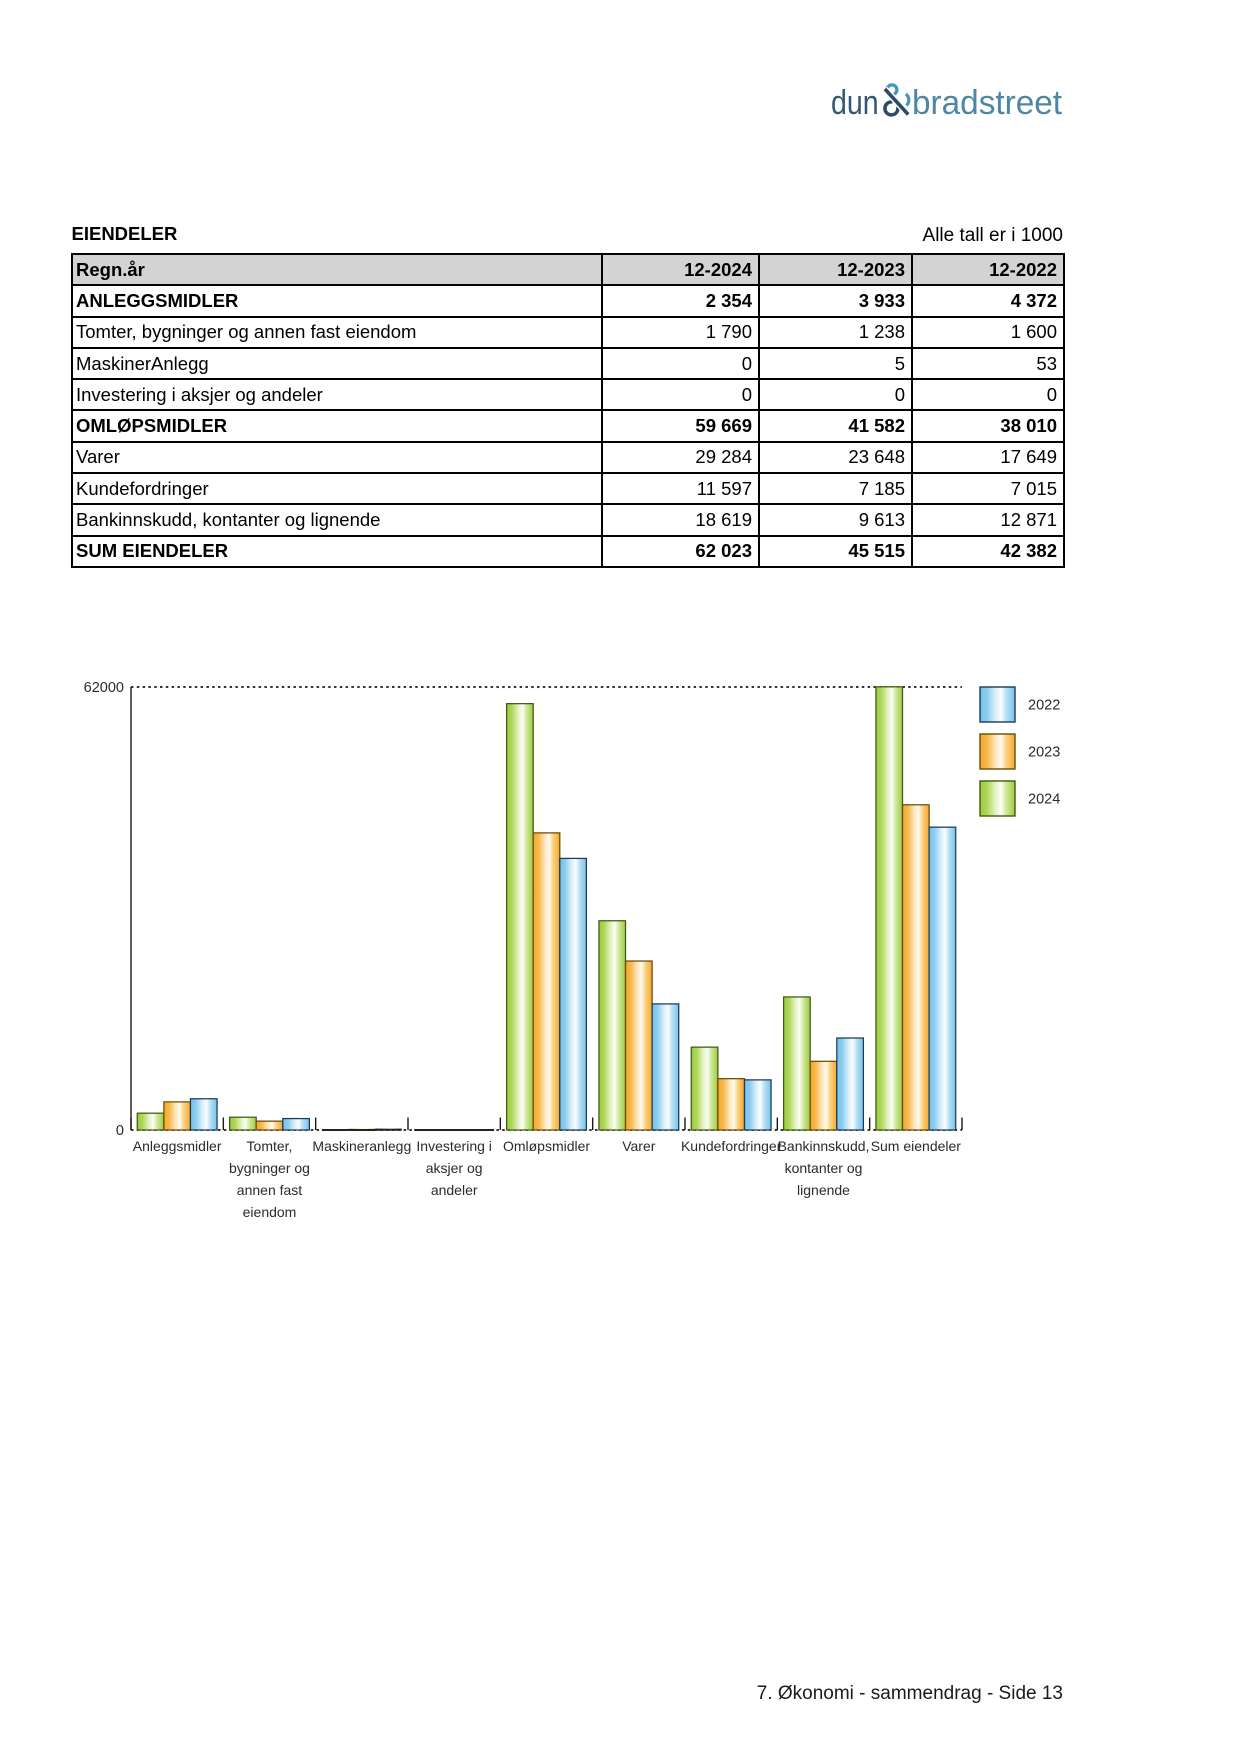  What do you see at coordinates (546, 1146) in the screenshot?
I see `svg-text: Omløpsmidler` at bounding box center [546, 1146].